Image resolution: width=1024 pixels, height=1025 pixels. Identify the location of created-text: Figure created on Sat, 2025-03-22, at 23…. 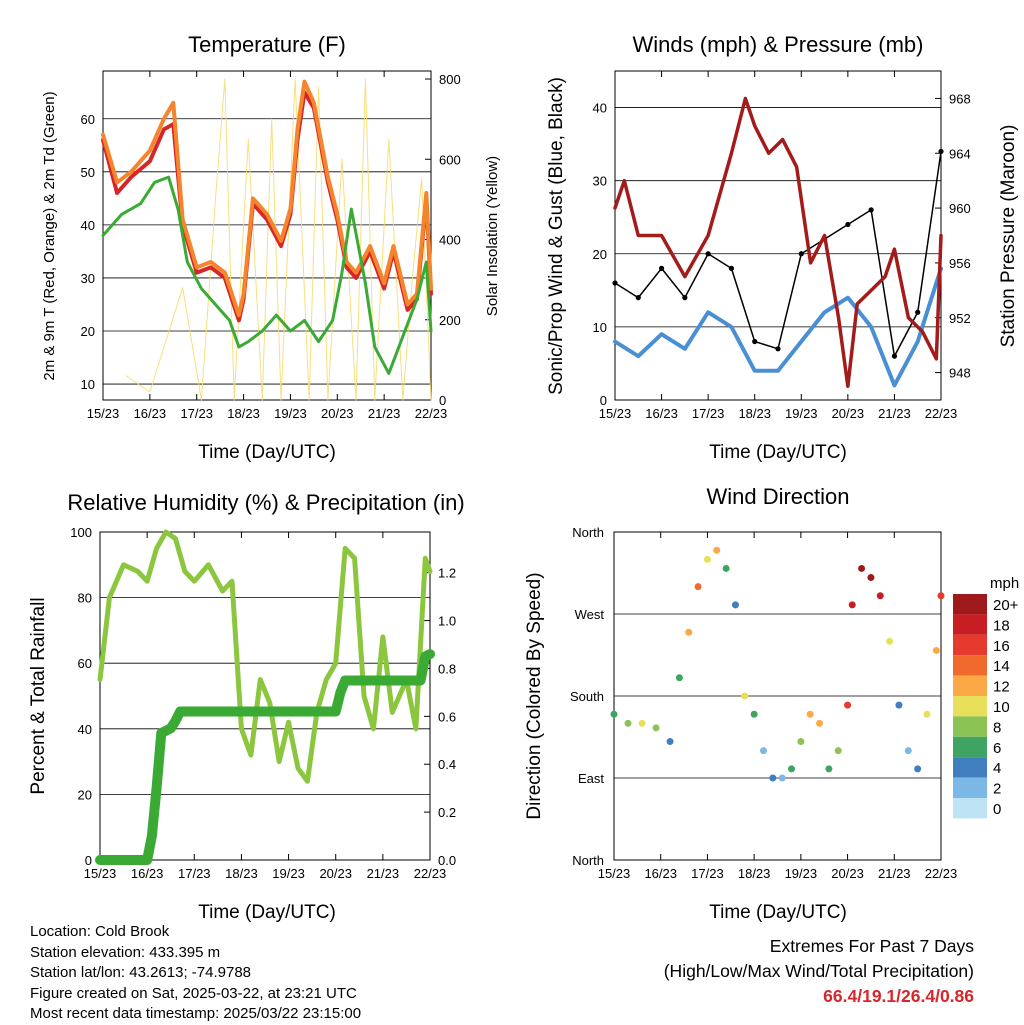
(193, 993).